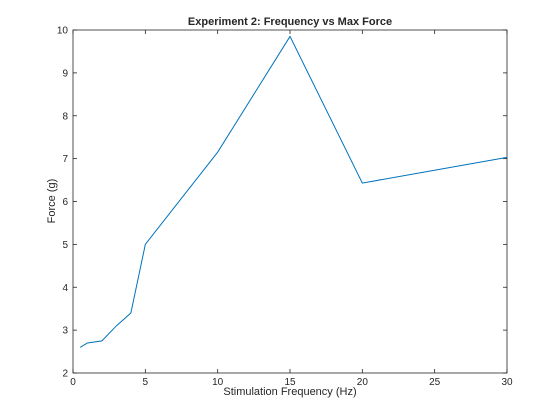 This screenshot has width=560, height=420. I want to click on x-tick-label: 5, so click(146, 382).